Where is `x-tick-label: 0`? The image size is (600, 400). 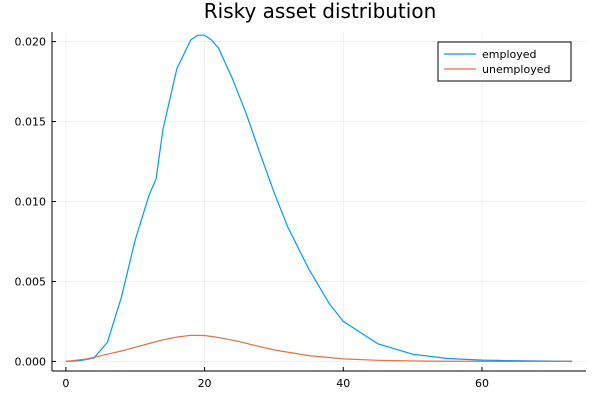
x-tick-label: 0 is located at coordinates (65, 383).